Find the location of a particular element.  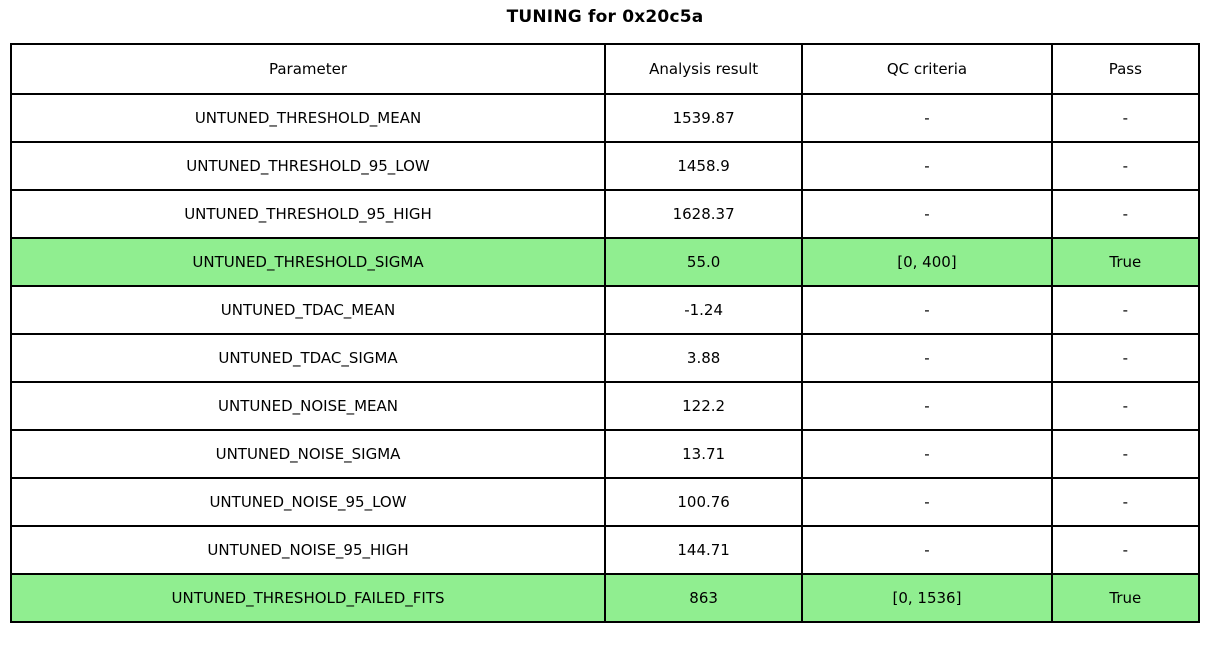

analysis-result-cell: 55.0 is located at coordinates (704, 262).